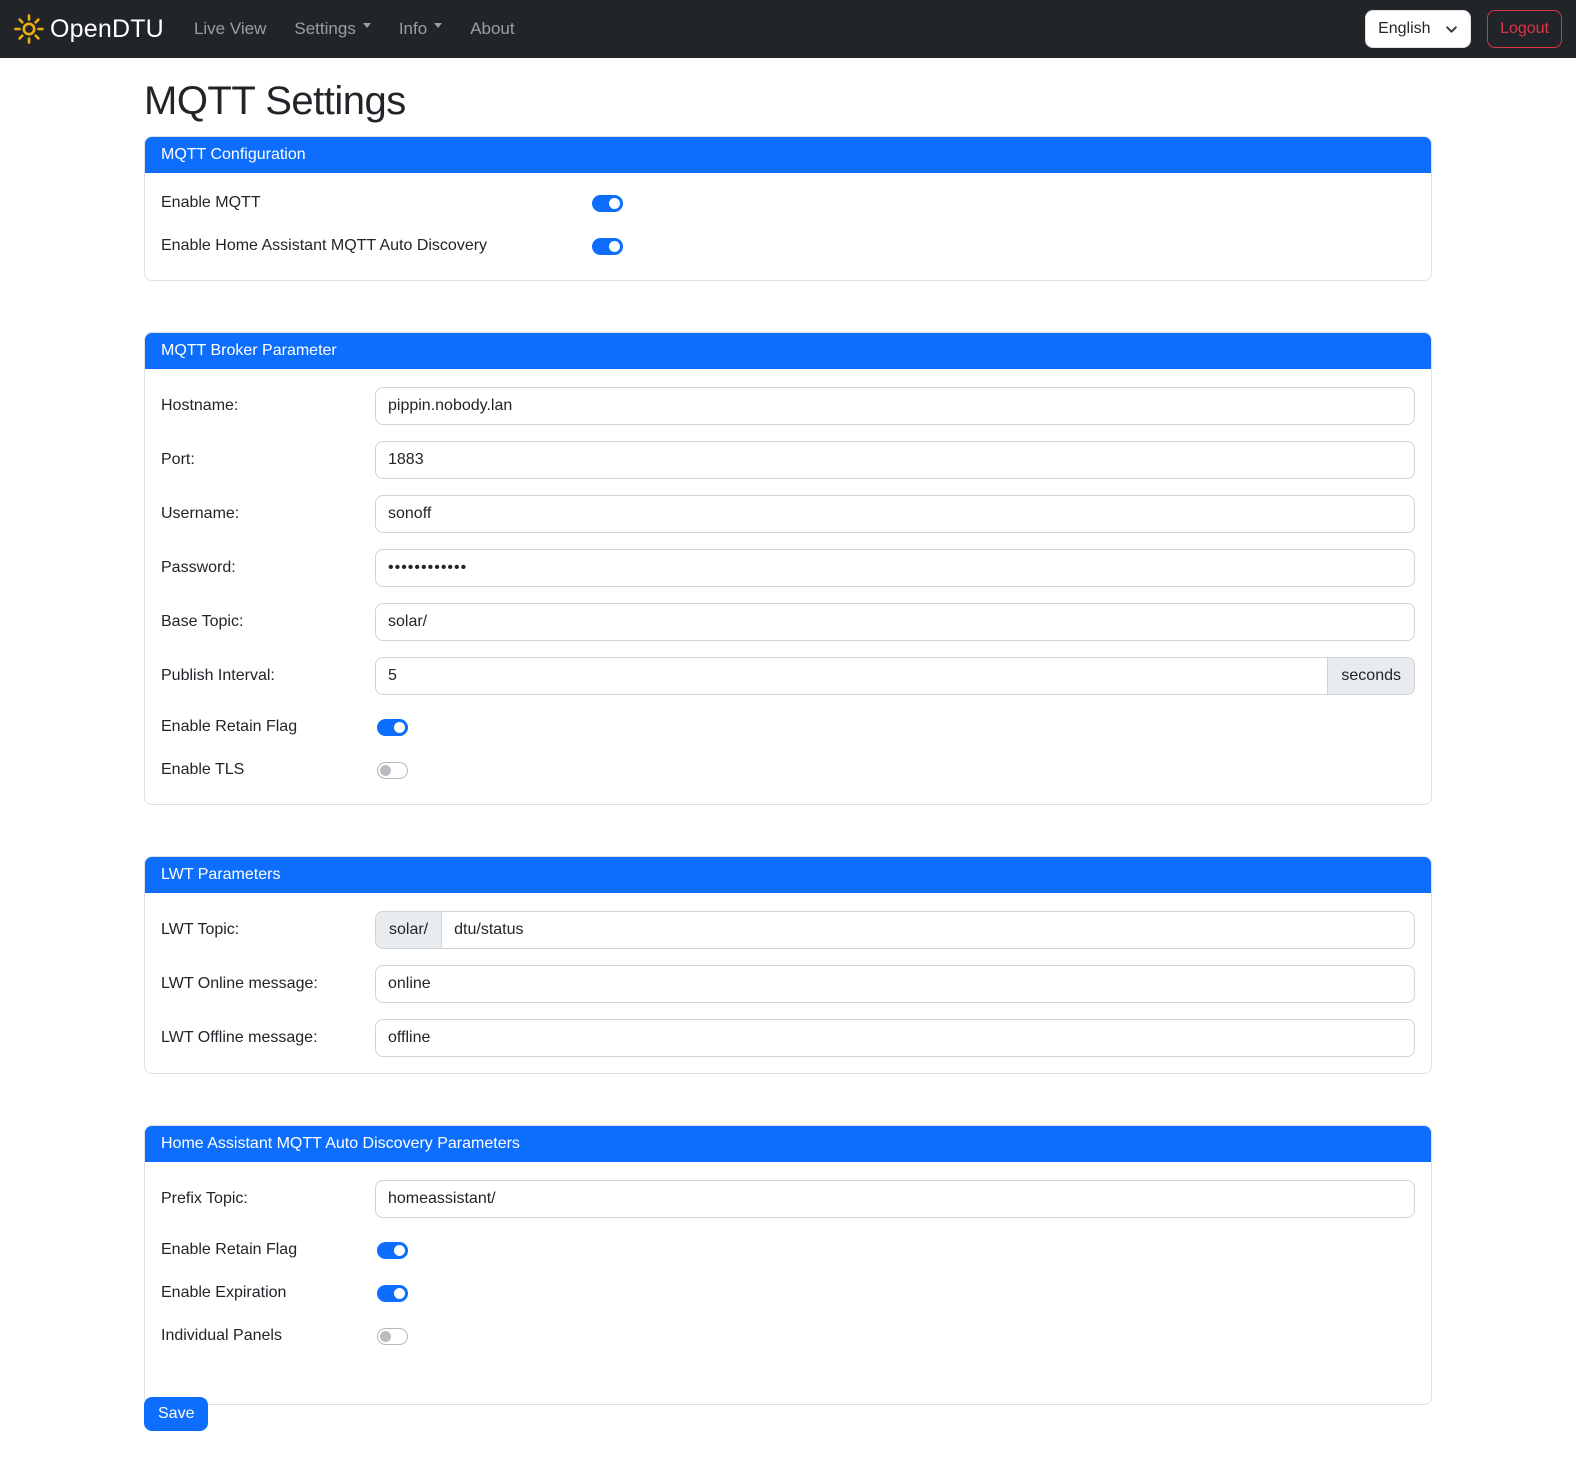  What do you see at coordinates (178, 459) in the screenshot?
I see `field-label: Port:` at bounding box center [178, 459].